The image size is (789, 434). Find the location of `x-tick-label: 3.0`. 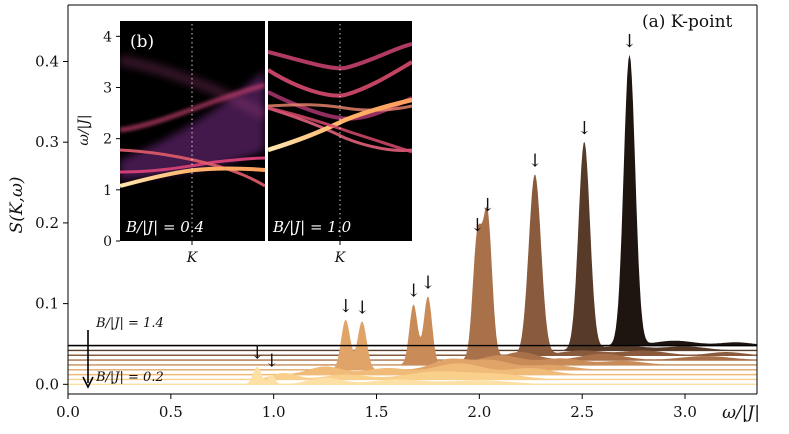

x-tick-label: 3.0 is located at coordinates (685, 412).